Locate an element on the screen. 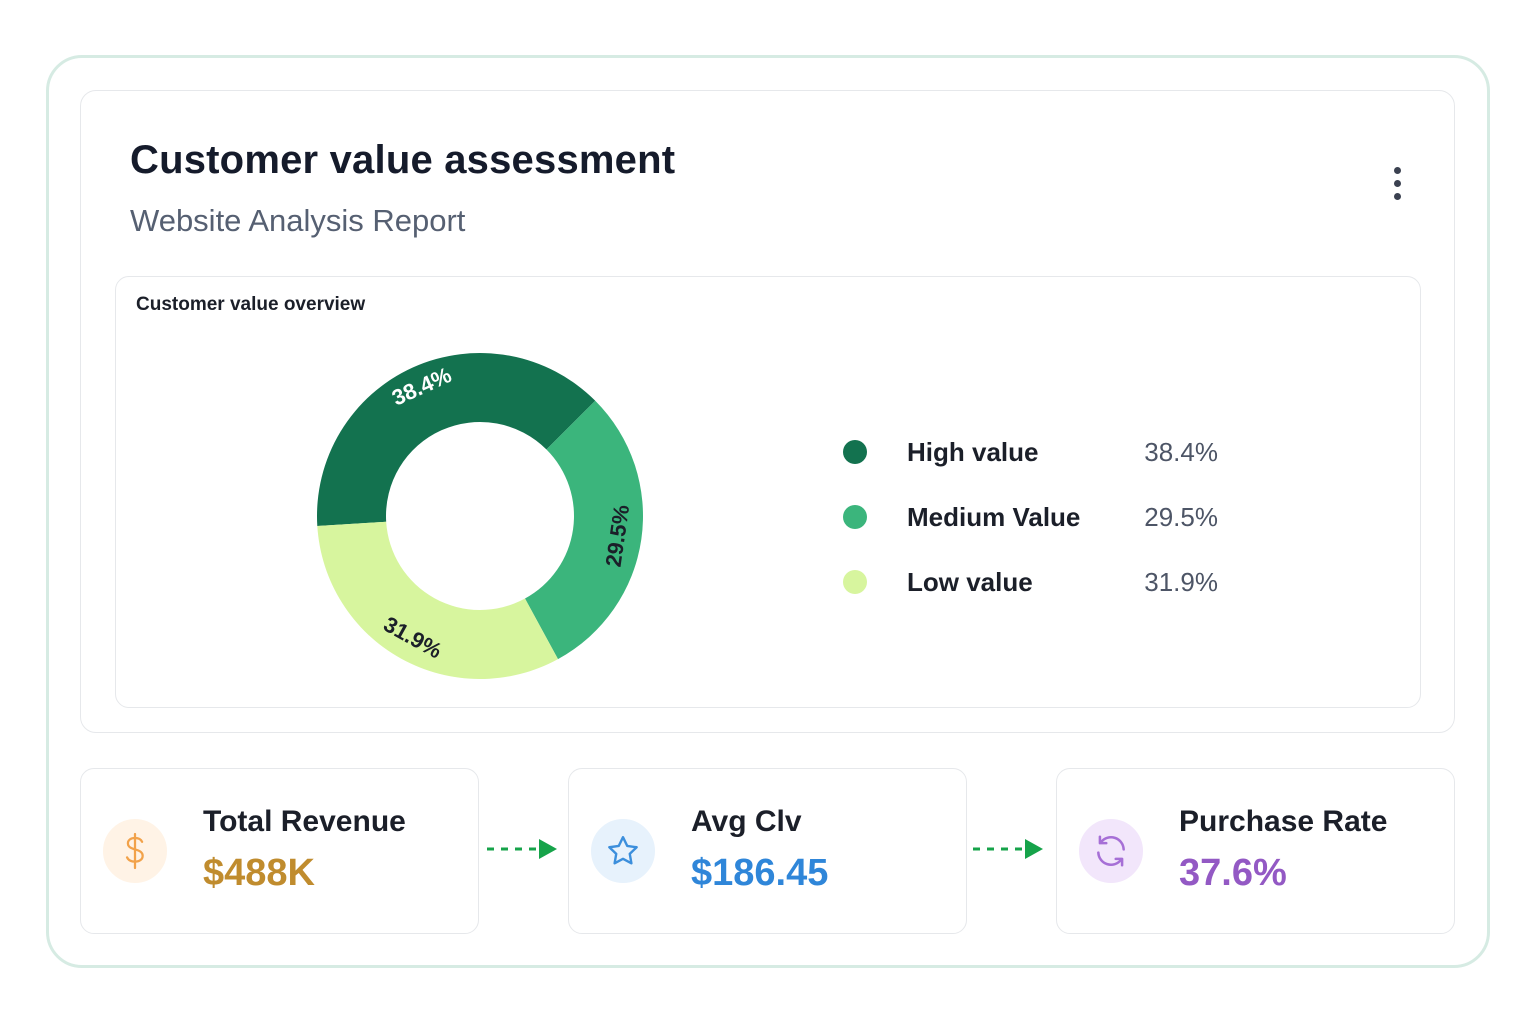 This screenshot has width=1536, height=1024. legend-item-medium: Medium Value 29.5% is located at coordinates (1040, 517).